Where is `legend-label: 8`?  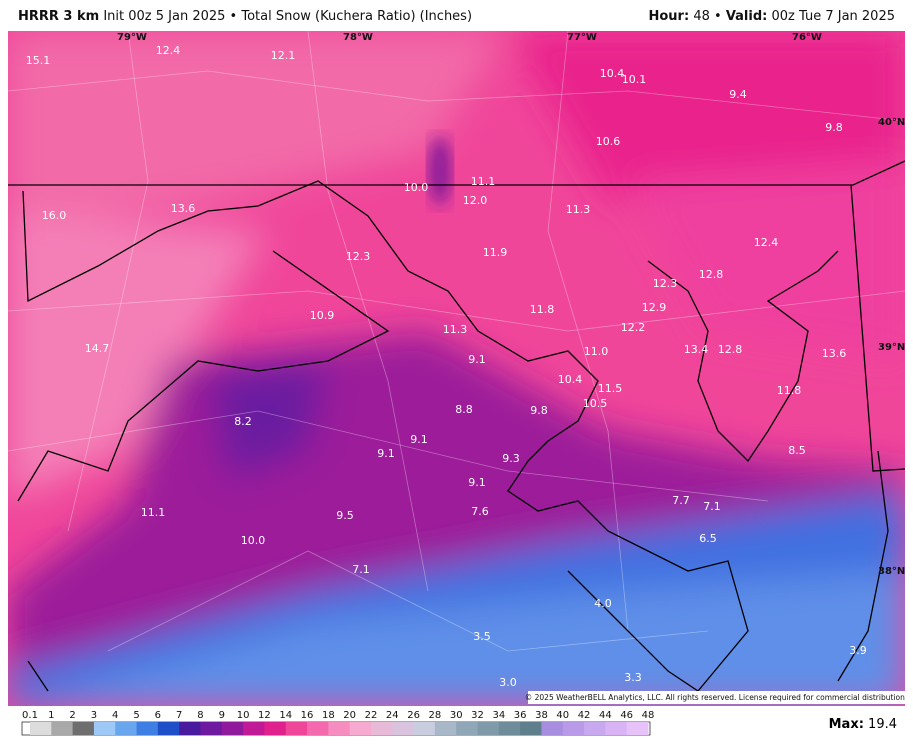 legend-label: 8 is located at coordinates (200, 715).